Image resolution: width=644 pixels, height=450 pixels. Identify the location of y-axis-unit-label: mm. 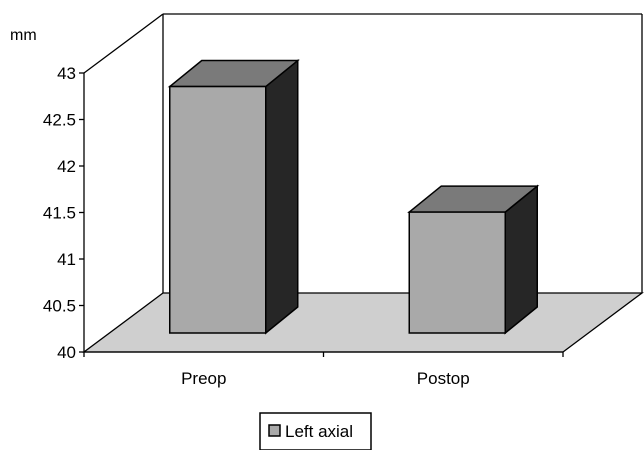
(23, 35).